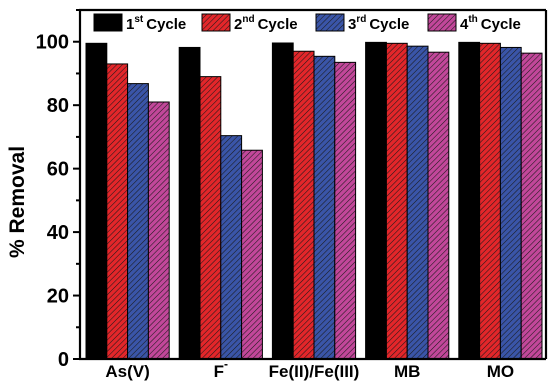  I want to click on y-tick-label: 60, so click(58, 170).